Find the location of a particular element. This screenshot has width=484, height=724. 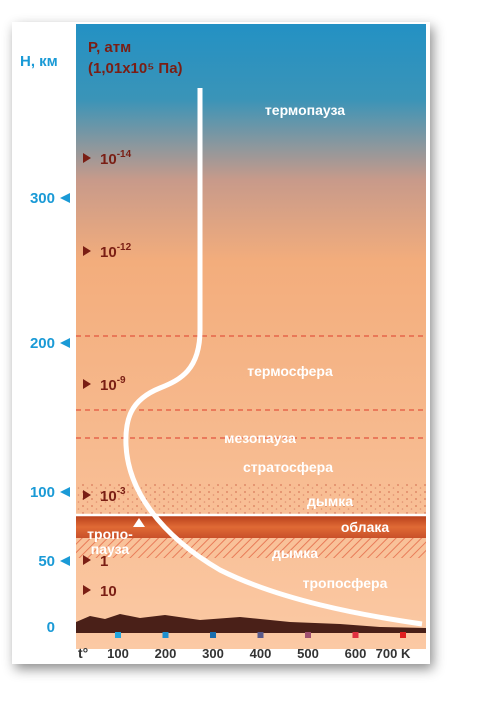

height-tick: 200 is located at coordinates (42, 343).